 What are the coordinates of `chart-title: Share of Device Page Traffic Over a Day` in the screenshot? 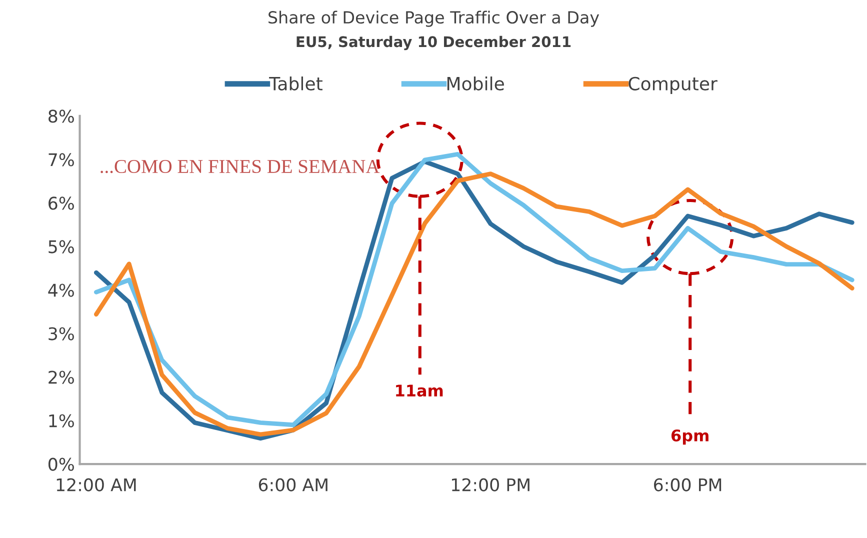 It's located at (434, 18).